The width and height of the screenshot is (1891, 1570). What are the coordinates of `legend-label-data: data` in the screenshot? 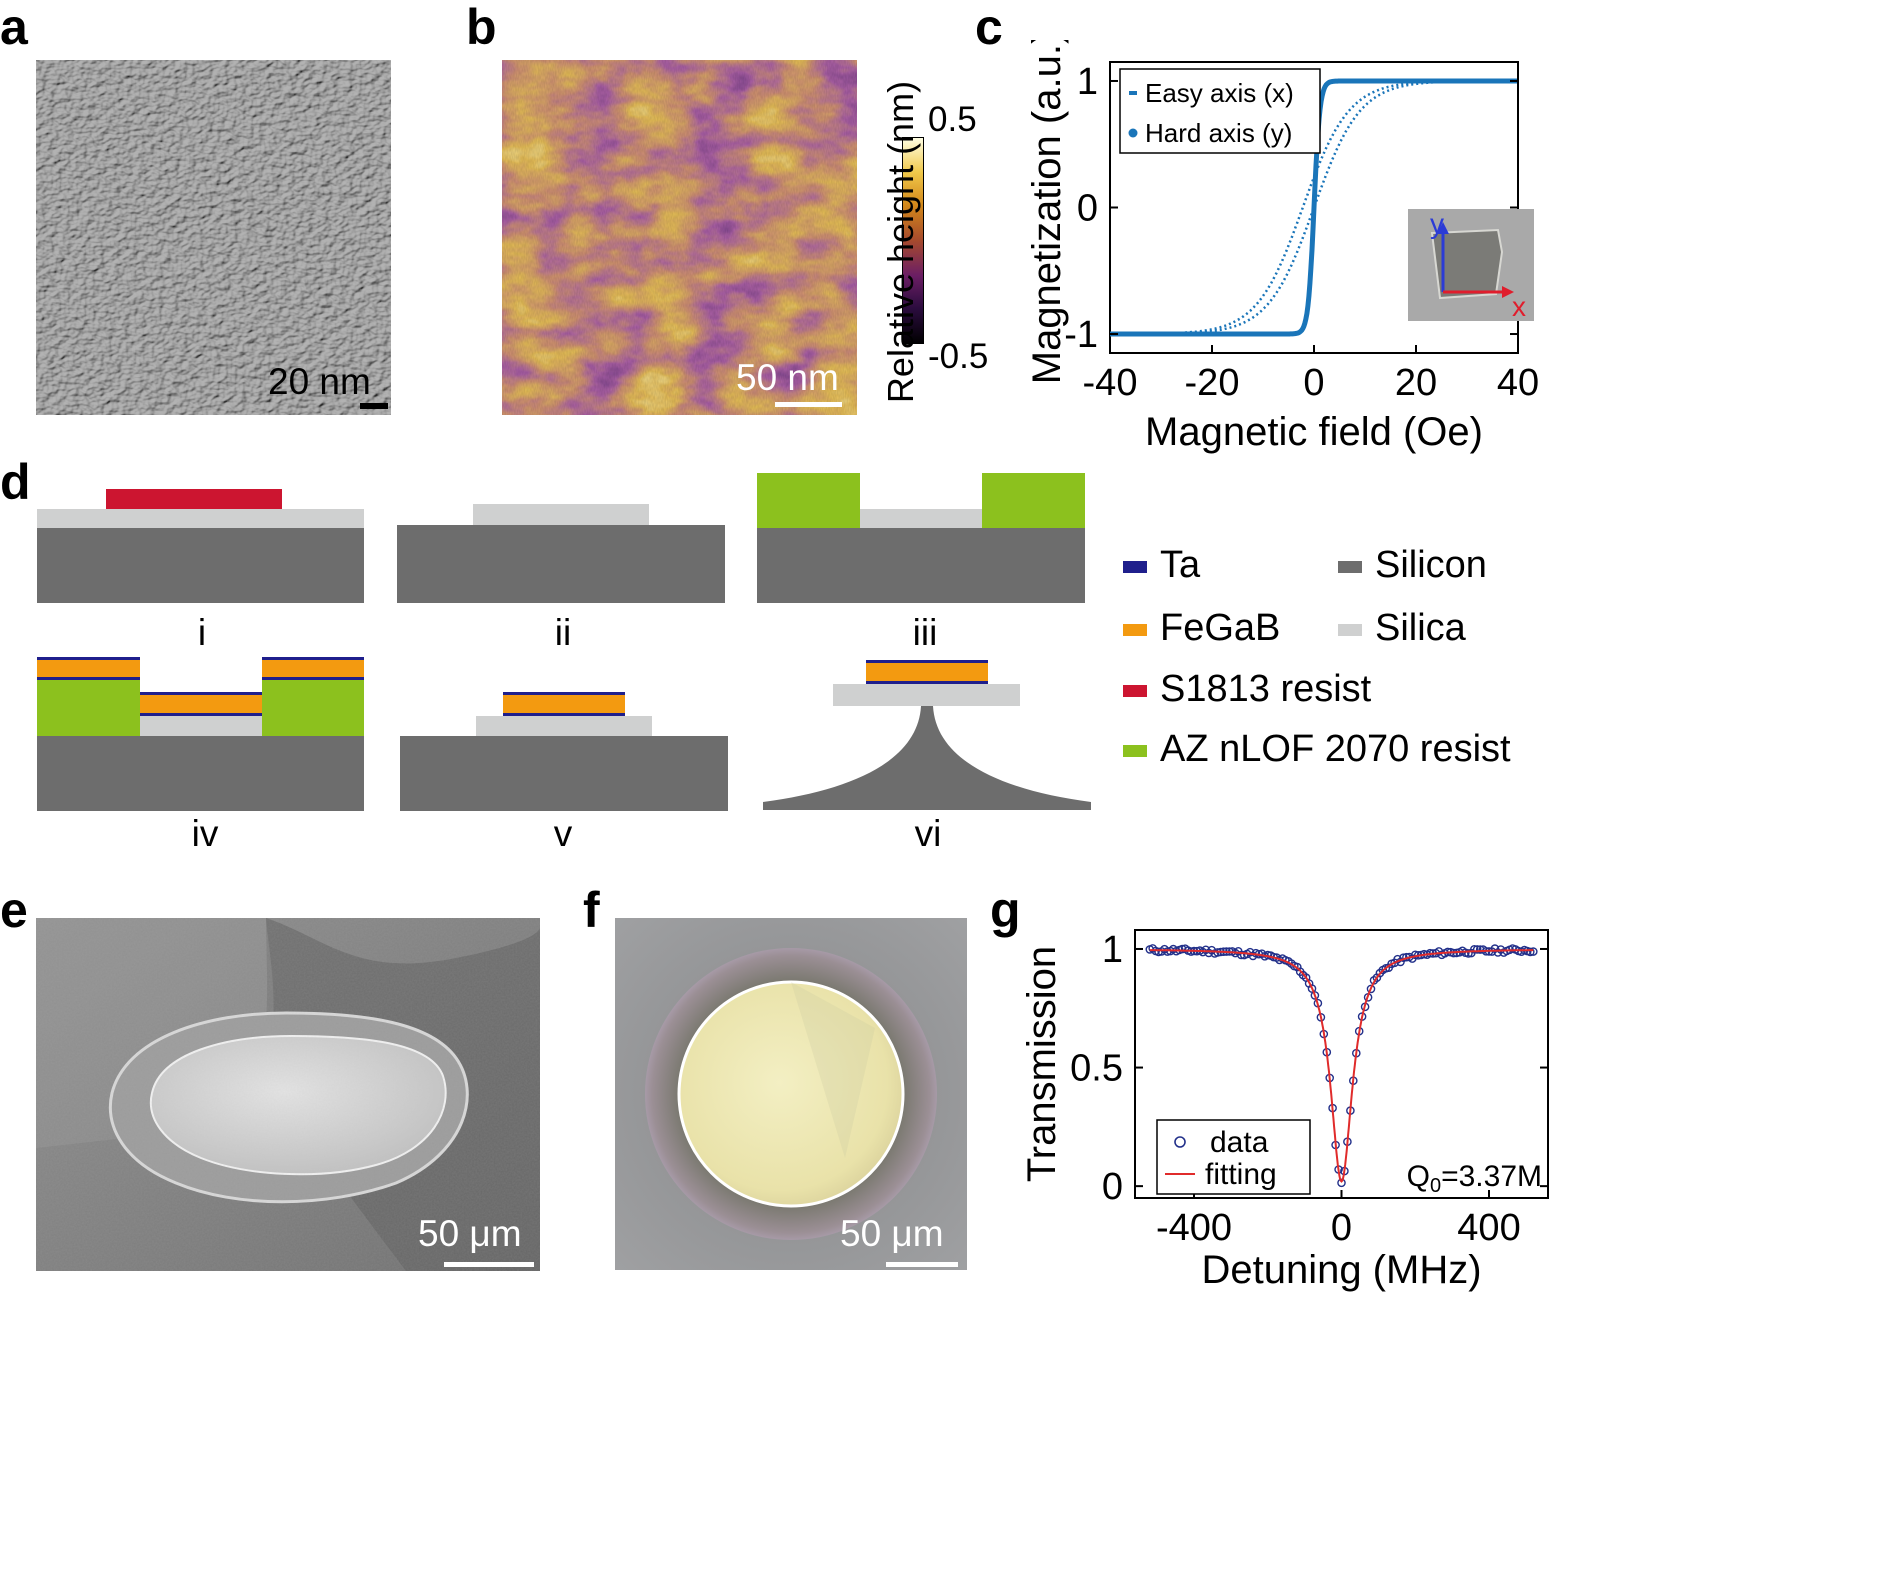 It's located at (1239, 1142).